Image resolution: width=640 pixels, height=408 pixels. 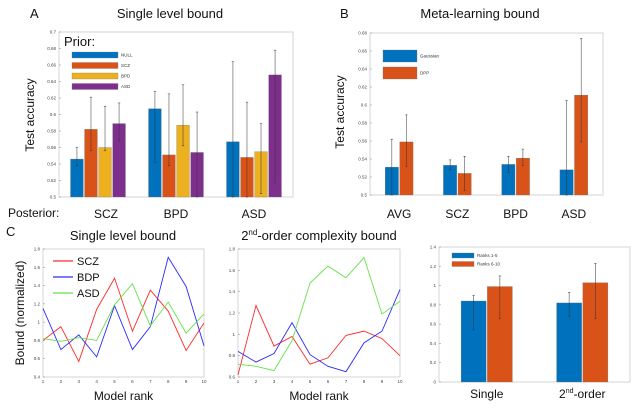 What do you see at coordinates (362, 141) in the screenshot?
I see `y-tick-label: 0.56` at bounding box center [362, 141].